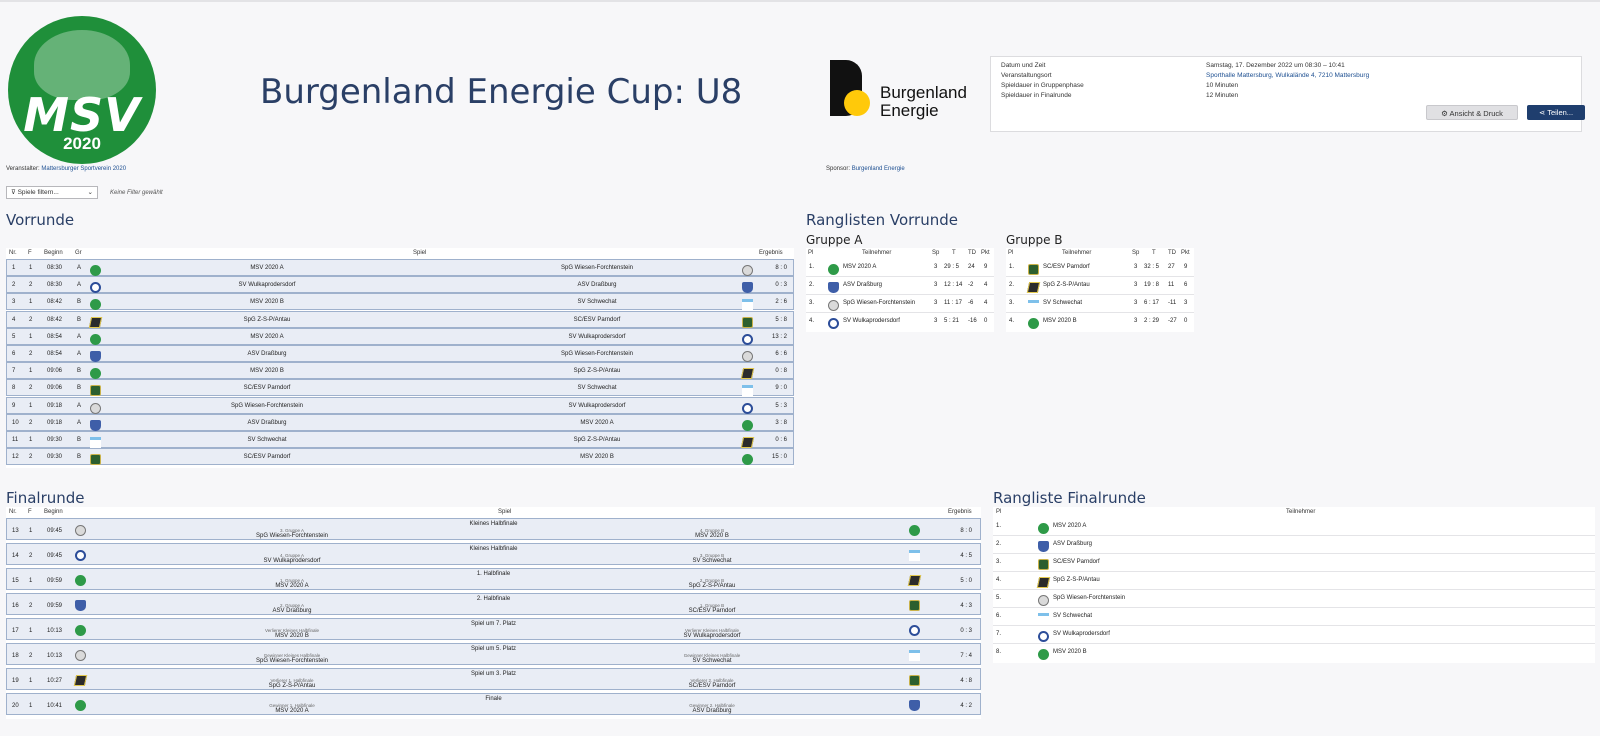  I want to click on standing-team: MSV 2020 A, so click(860, 267).